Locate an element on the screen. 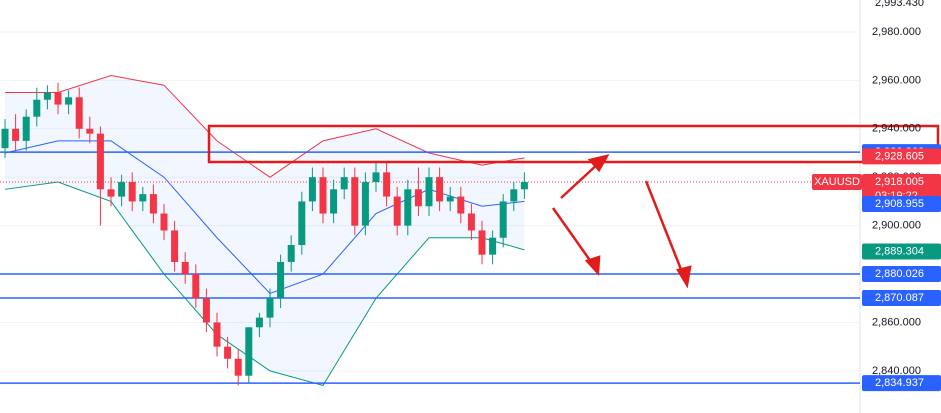 The image size is (941, 413). band-line is located at coordinates (265, 126).